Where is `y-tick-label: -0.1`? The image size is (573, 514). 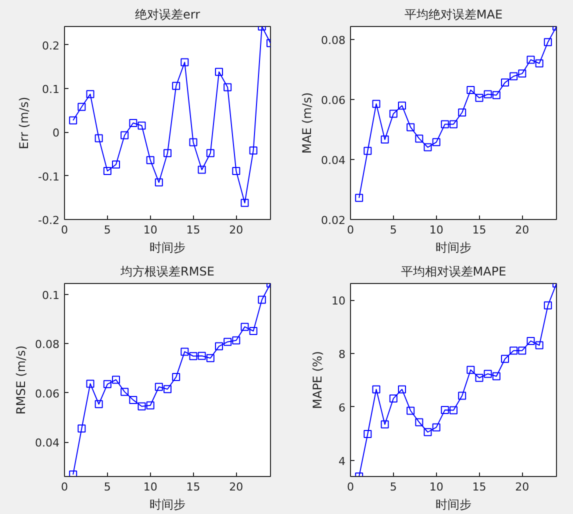
y-tick-label: -0.1 is located at coordinates (49, 177).